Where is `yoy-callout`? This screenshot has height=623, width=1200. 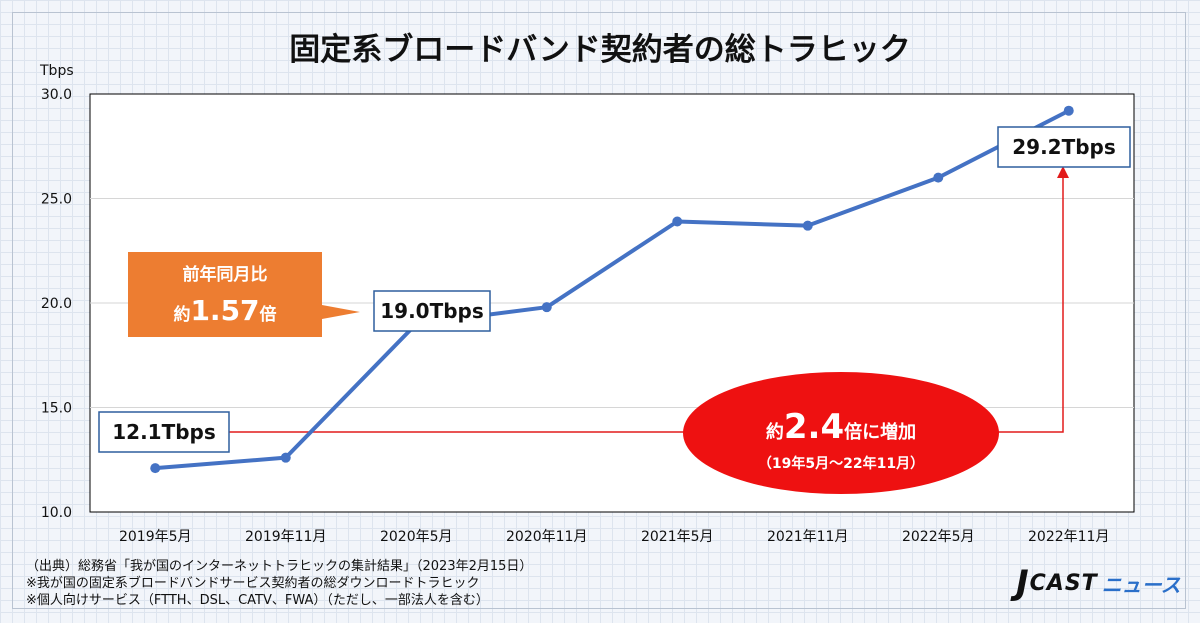 yoy-callout is located at coordinates (244, 294).